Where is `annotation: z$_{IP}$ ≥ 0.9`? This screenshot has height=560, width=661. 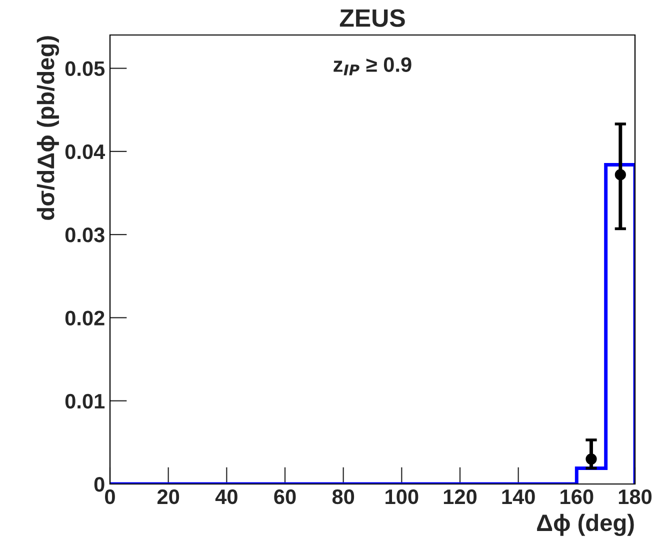 annotation: z$_{IP}$ ≥ 0.9 is located at coordinates (373, 66).